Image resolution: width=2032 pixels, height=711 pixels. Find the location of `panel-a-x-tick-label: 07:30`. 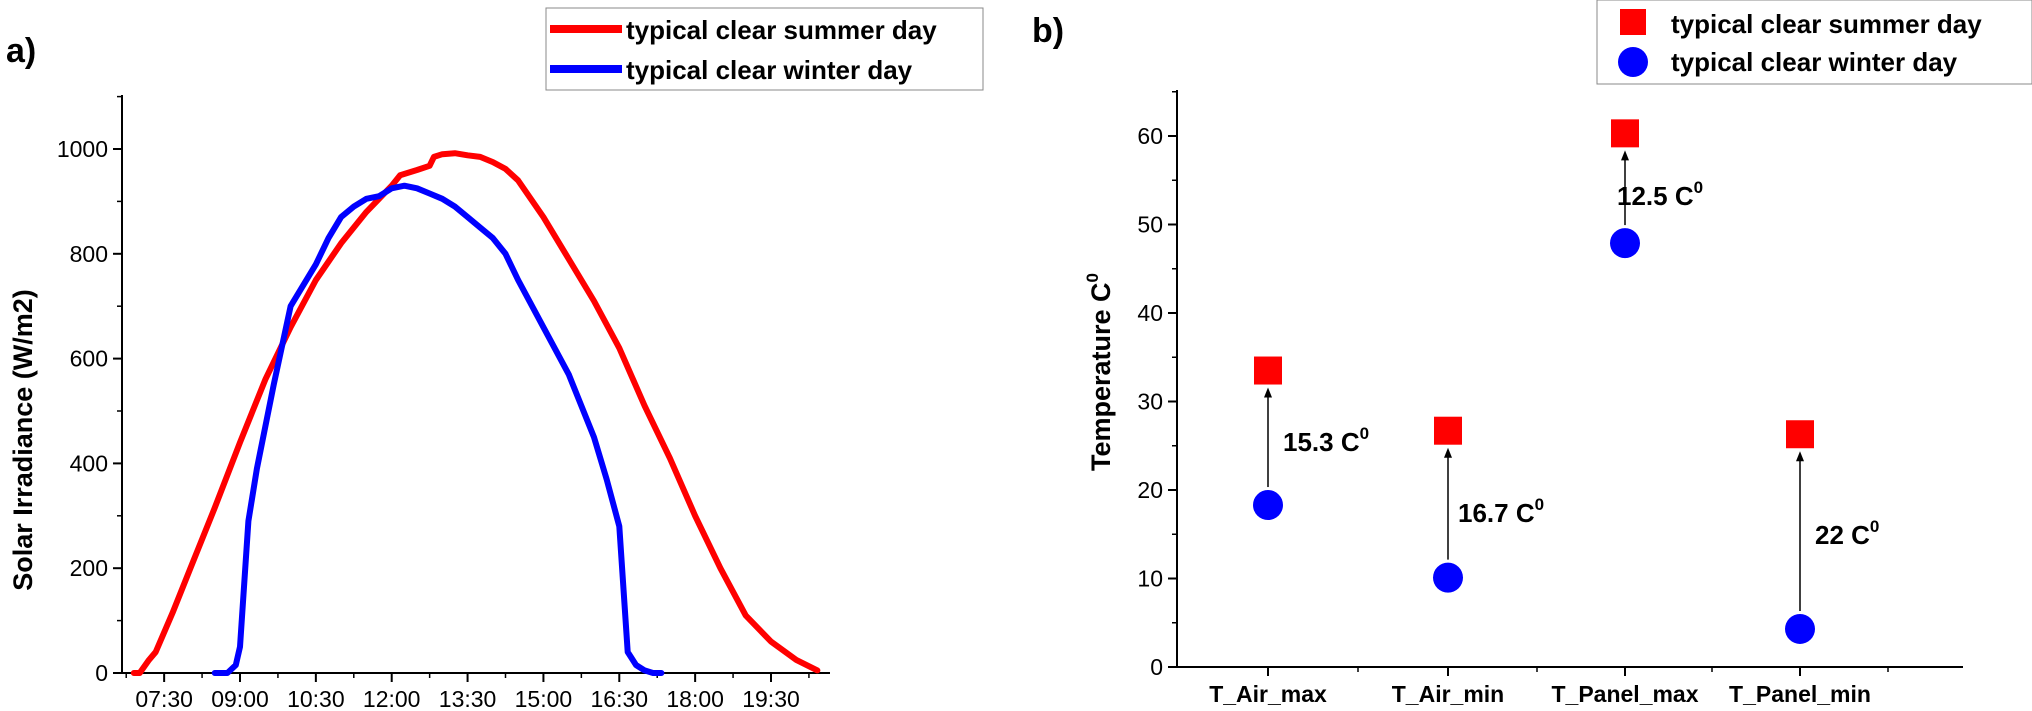

panel-a-x-tick-label: 07:30 is located at coordinates (164, 698).